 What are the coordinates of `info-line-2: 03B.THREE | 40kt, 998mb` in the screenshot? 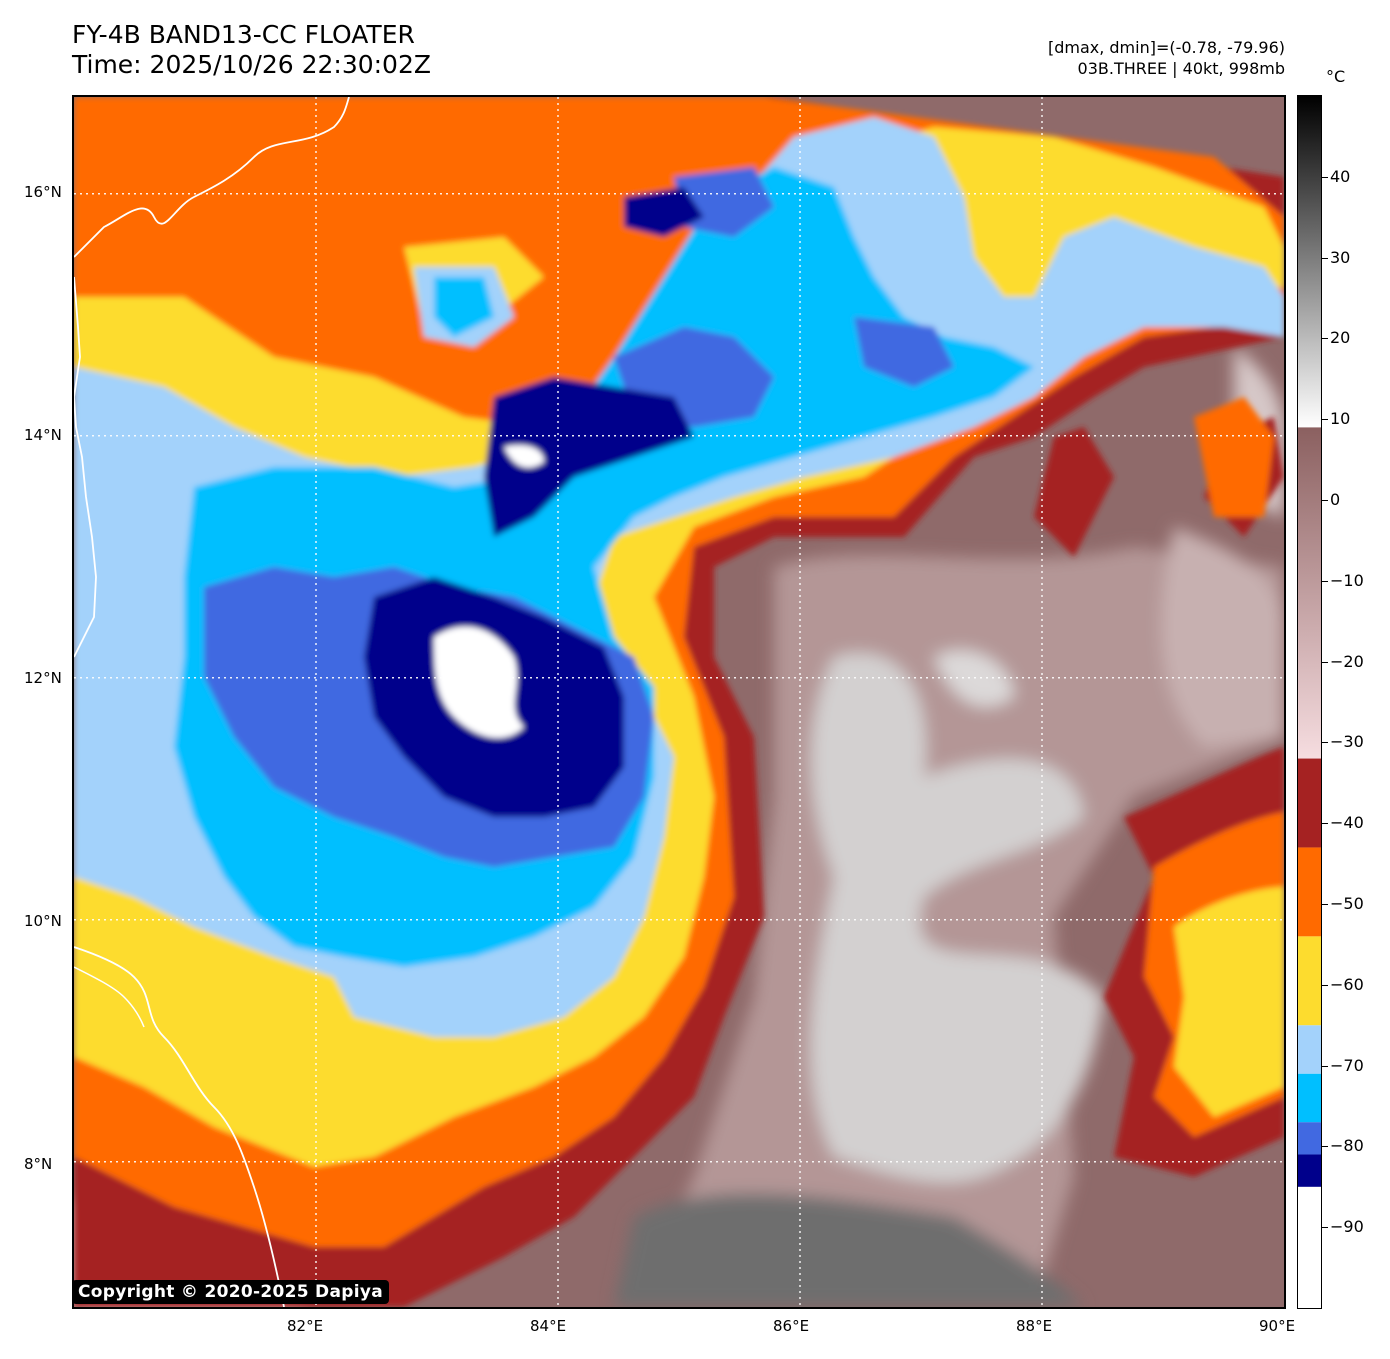 It's located at (1181, 68).